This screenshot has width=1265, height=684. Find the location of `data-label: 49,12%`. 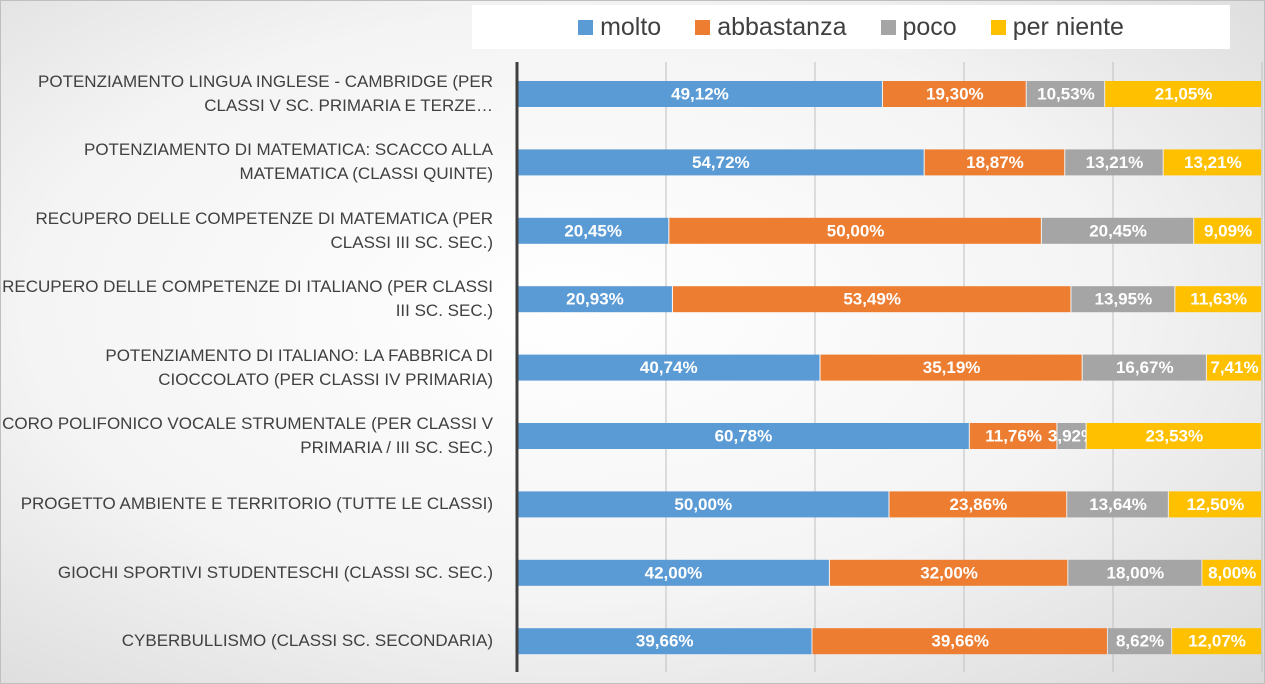

data-label: 49,12% is located at coordinates (700, 93).